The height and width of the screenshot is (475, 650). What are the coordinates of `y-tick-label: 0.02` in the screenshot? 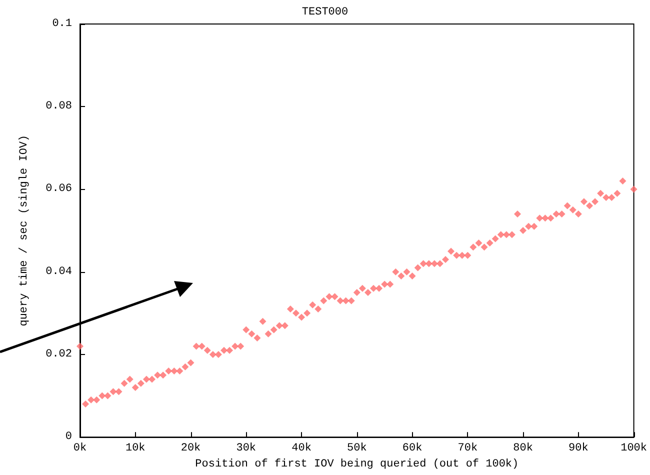 It's located at (59, 354).